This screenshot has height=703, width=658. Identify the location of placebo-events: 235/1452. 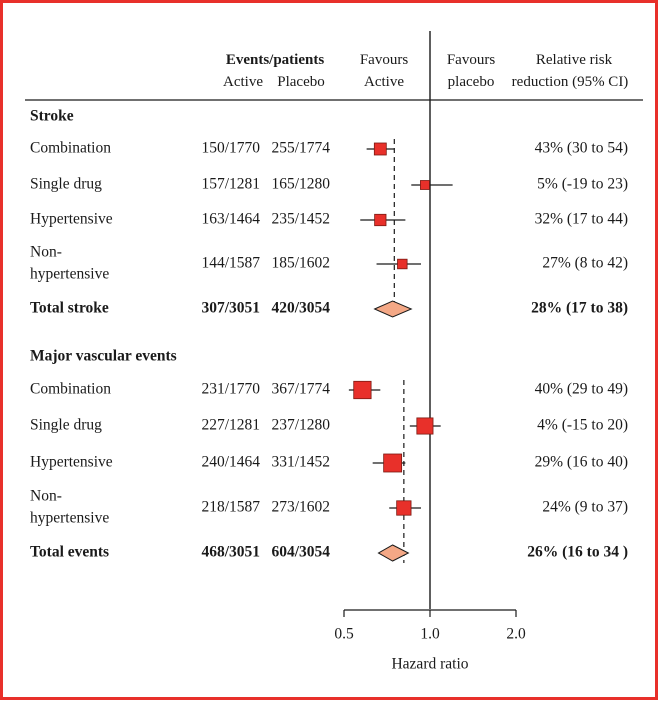
(300, 219).